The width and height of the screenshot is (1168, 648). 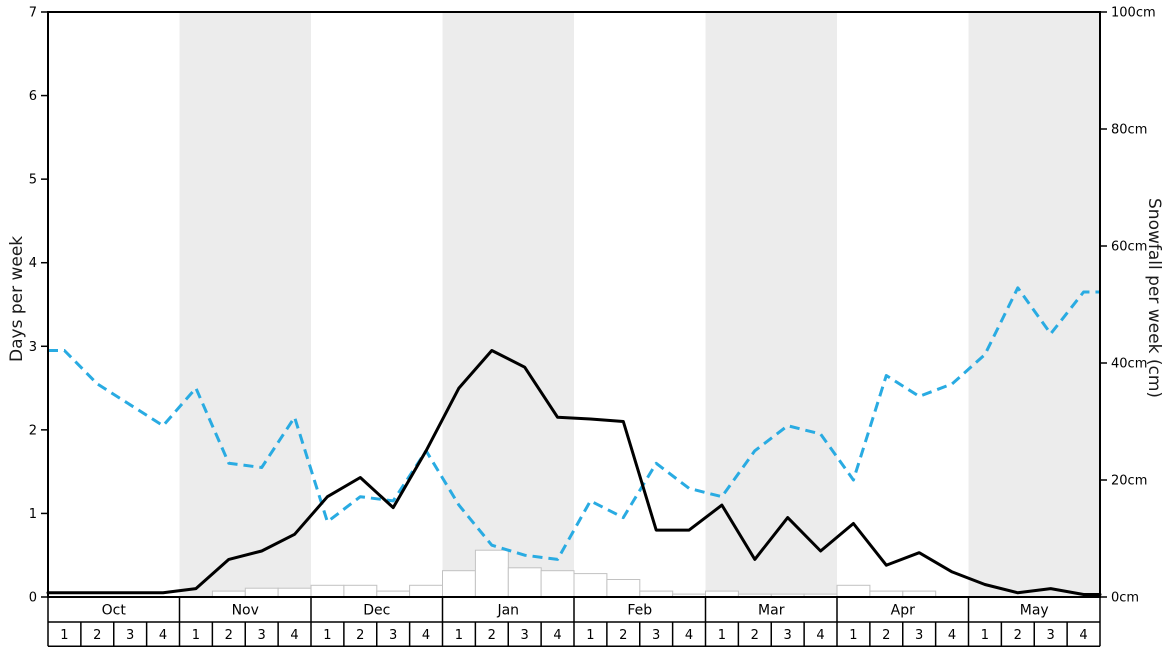 What do you see at coordinates (1129, 130) in the screenshot?
I see `right-axis-tick-label: 80cm` at bounding box center [1129, 130].